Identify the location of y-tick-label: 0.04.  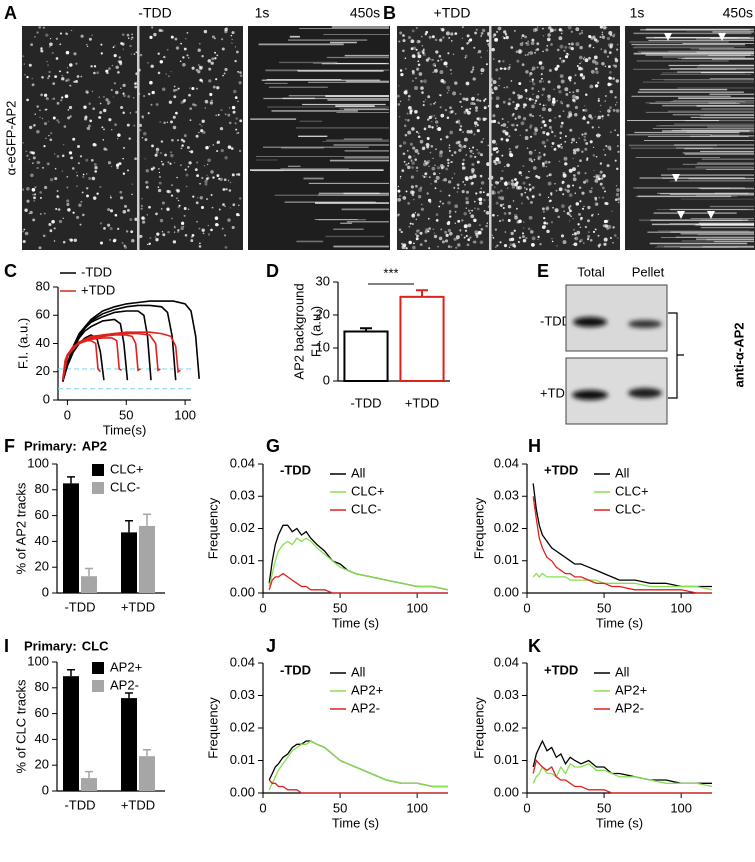
(506, 462).